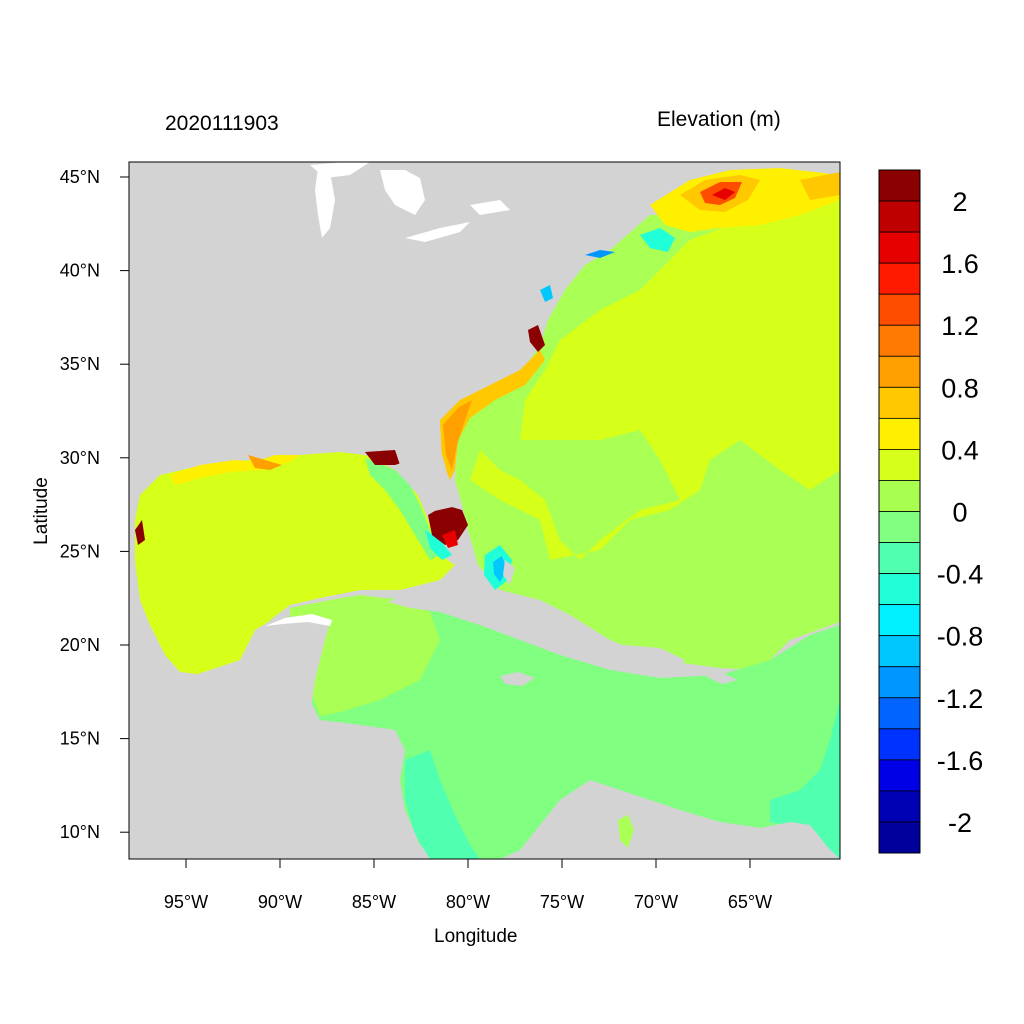 Image resolution: width=1024 pixels, height=1024 pixels. I want to click on gulf-of-maine-surge-dark, so click(723, 194).